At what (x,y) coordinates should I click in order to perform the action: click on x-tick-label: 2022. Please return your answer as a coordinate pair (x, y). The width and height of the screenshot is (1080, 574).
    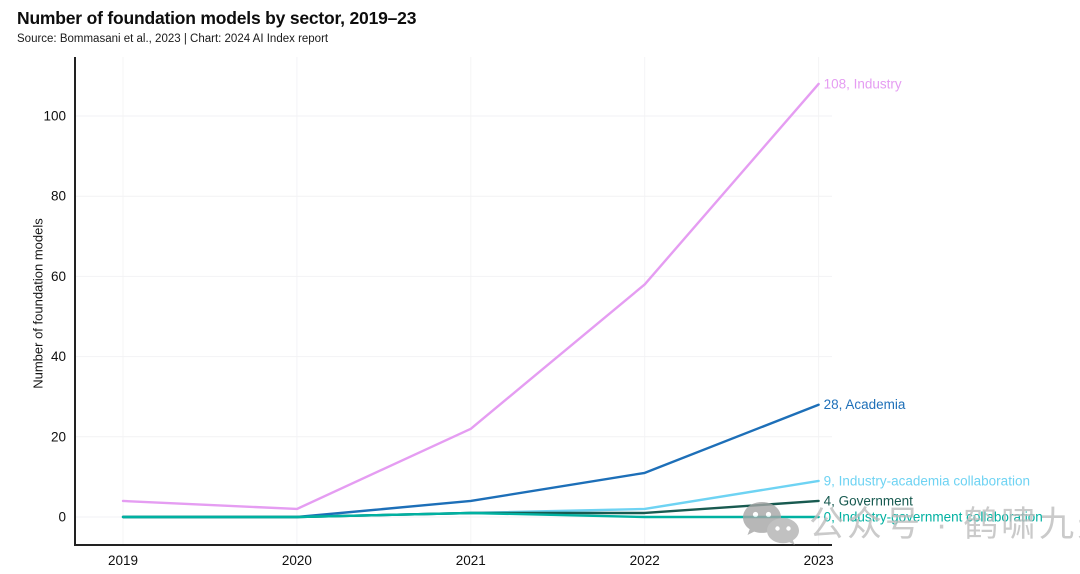
    Looking at the image, I should click on (645, 560).